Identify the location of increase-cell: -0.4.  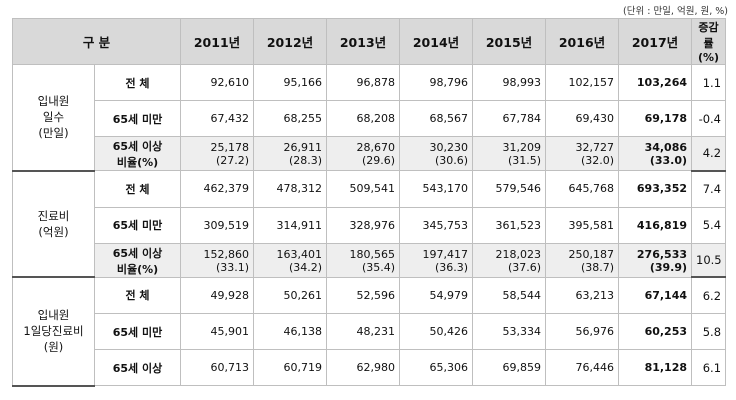
(709, 118).